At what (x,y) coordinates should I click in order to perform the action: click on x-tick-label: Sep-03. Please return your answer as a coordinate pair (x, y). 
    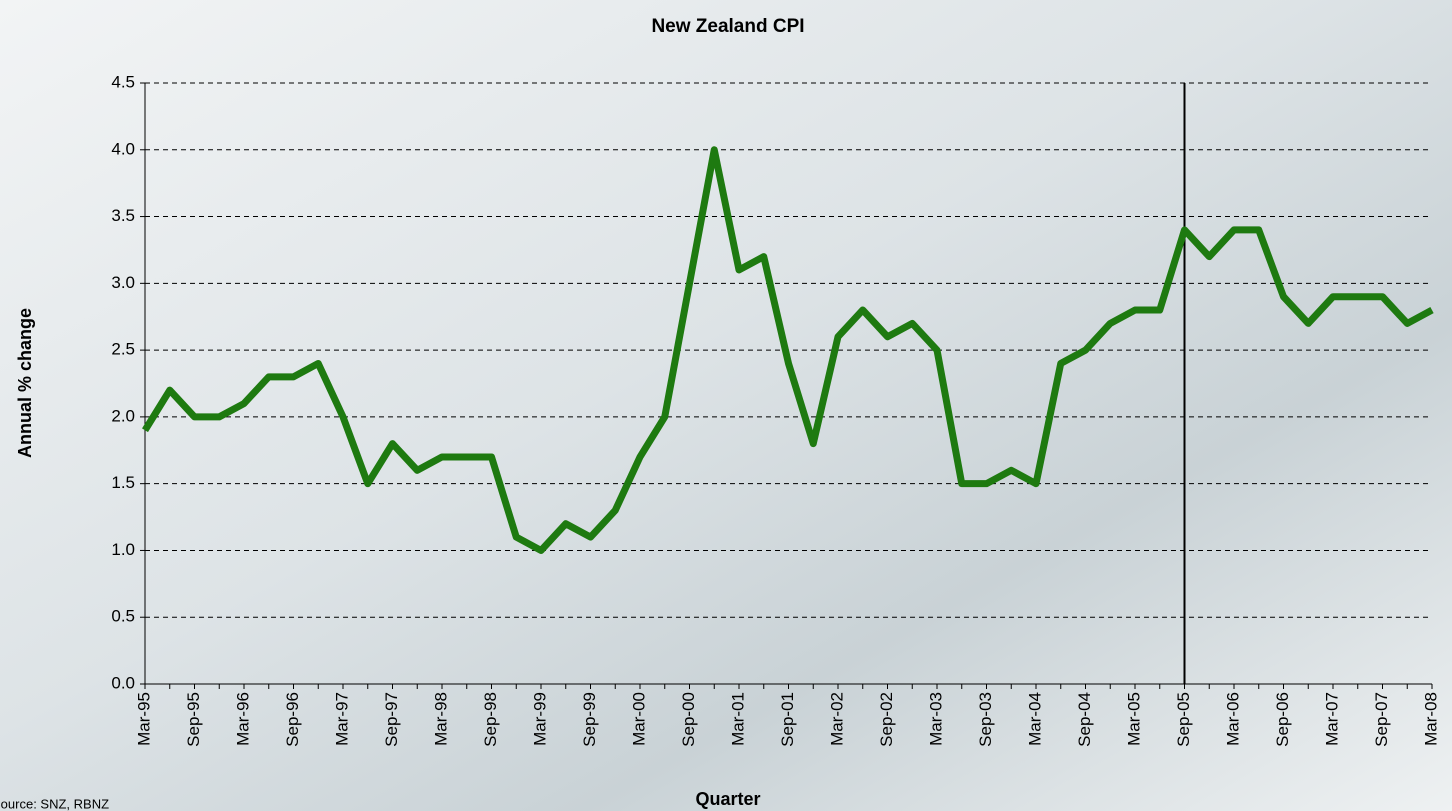
    Looking at the image, I should click on (985, 719).